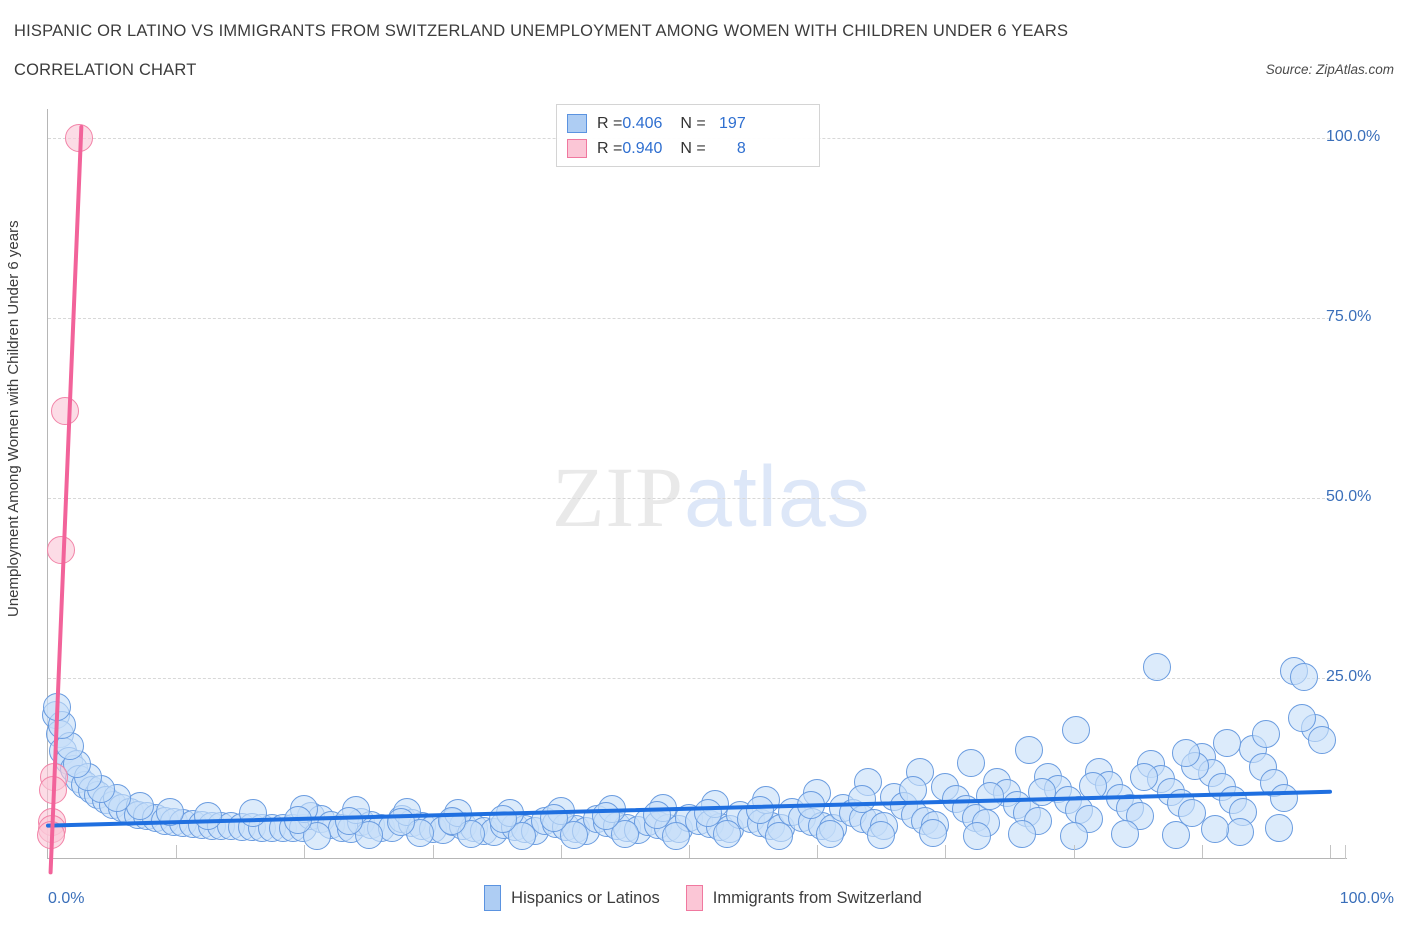  Describe the element at coordinates (577, 148) in the screenshot. I see `stats-swatch-pink-icon` at that location.